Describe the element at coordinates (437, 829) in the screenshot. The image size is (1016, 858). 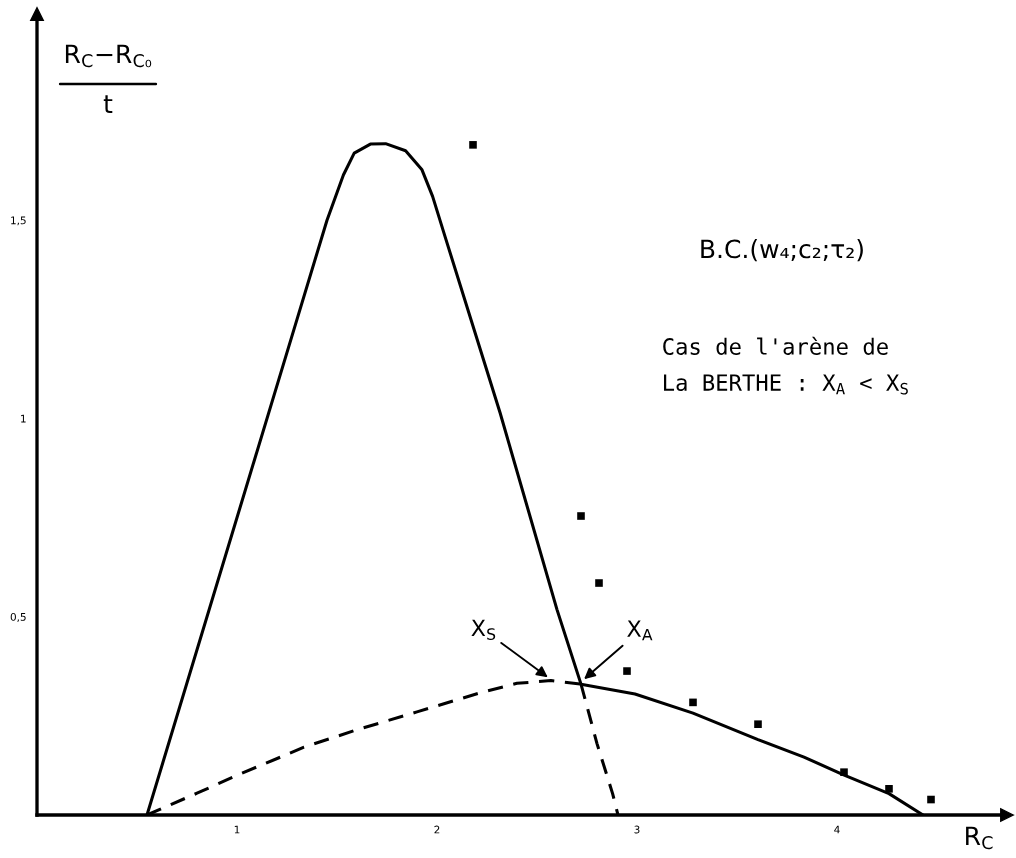
I see `x-tick-label: 2` at that location.